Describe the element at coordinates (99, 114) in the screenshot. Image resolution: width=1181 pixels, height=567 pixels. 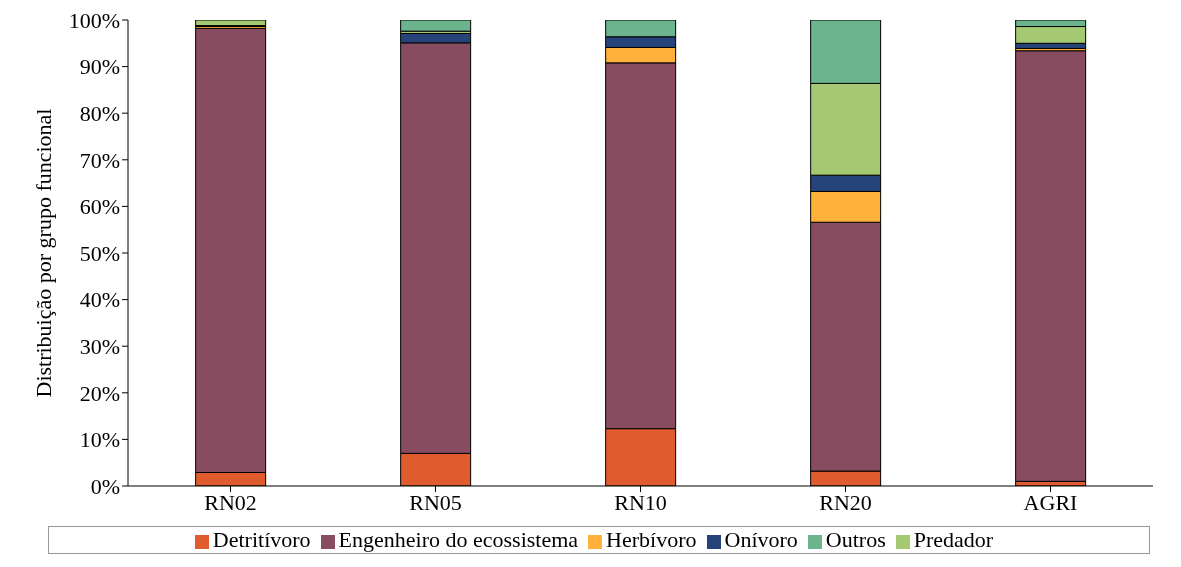
I see `y-tick-label: 80%` at that location.